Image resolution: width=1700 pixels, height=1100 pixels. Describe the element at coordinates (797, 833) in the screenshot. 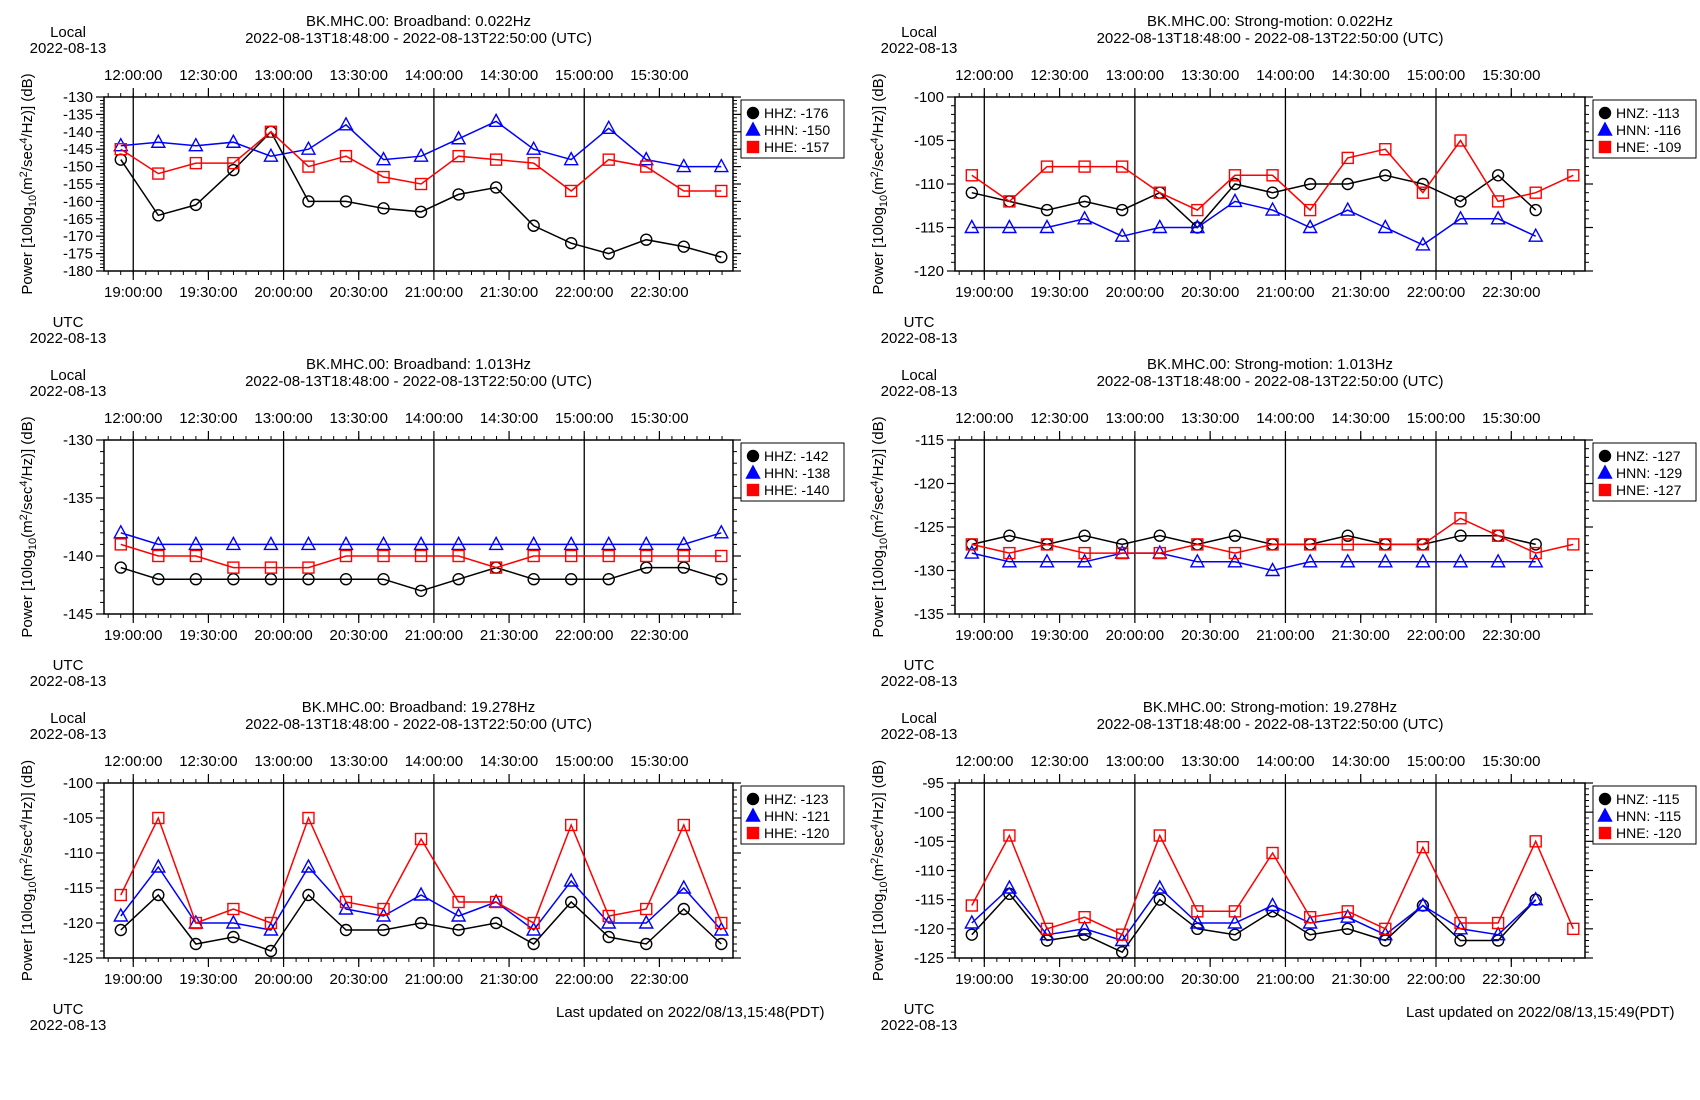

I see `legend-label: HHE: -120` at that location.